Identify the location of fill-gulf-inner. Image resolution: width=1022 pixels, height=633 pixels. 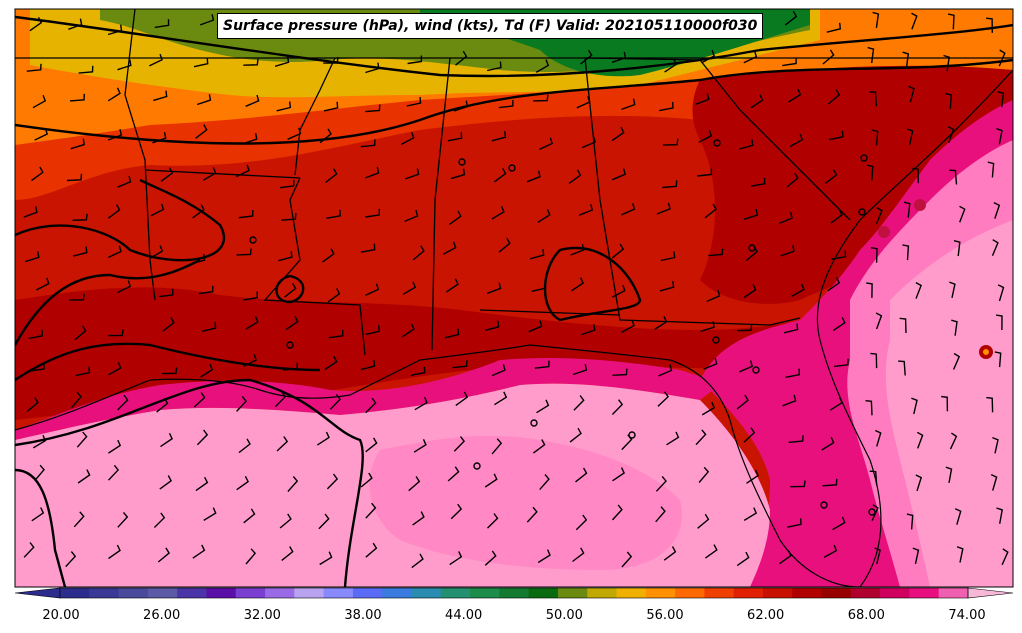
(525, 502).